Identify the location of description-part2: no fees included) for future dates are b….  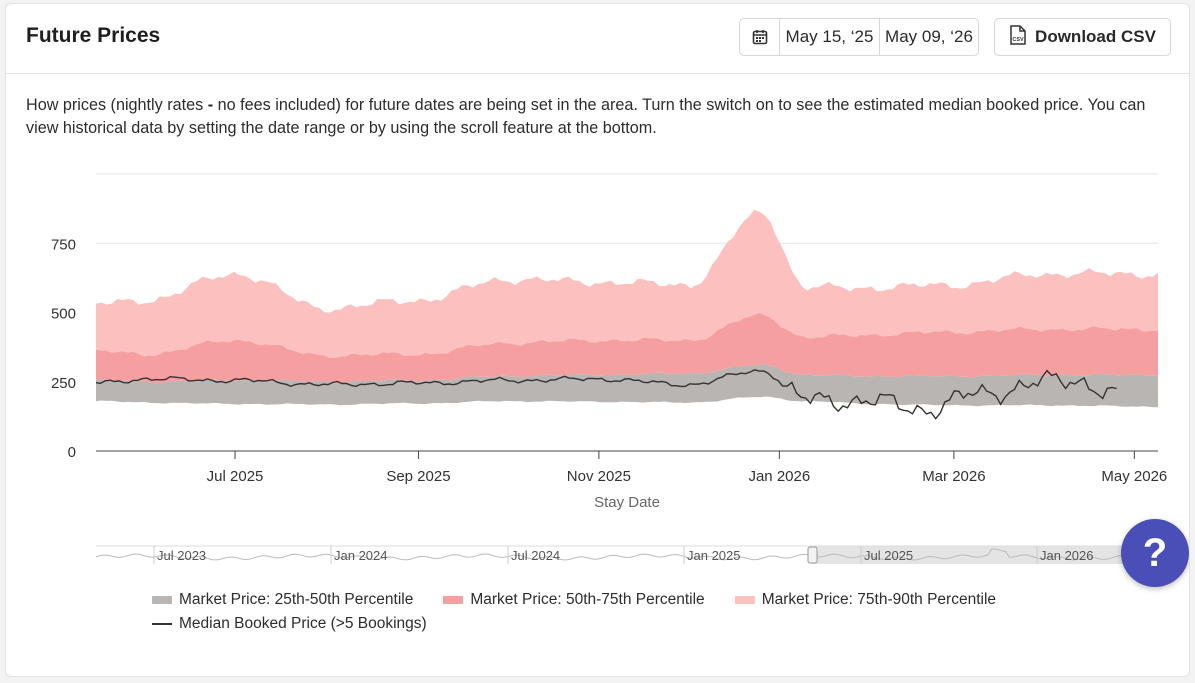
(586, 116).